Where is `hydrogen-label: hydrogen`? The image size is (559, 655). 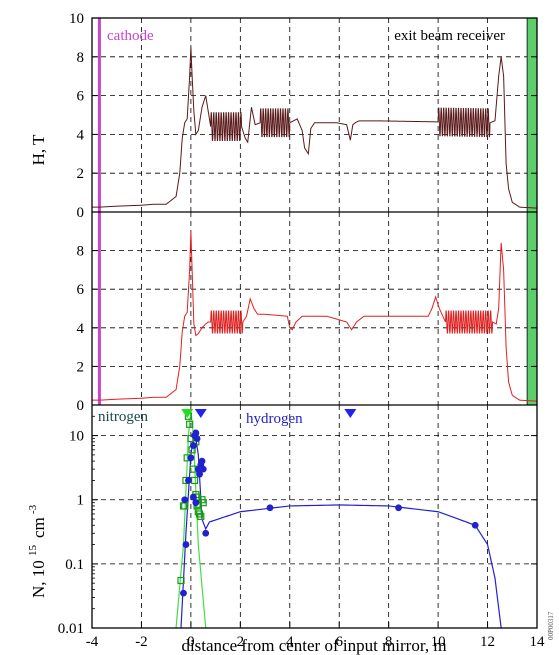 hydrogen-label: hydrogen is located at coordinates (274, 419).